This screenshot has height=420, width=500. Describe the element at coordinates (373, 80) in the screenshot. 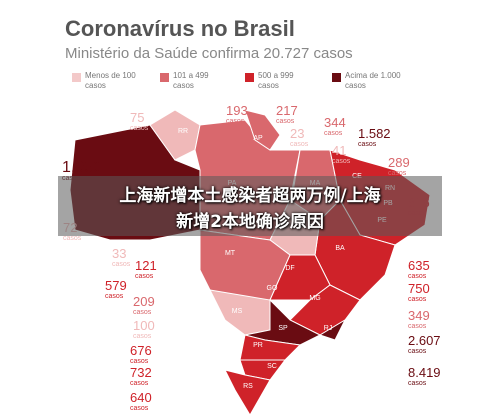

I see `legend-label: Acima de 1.000 casos` at that location.